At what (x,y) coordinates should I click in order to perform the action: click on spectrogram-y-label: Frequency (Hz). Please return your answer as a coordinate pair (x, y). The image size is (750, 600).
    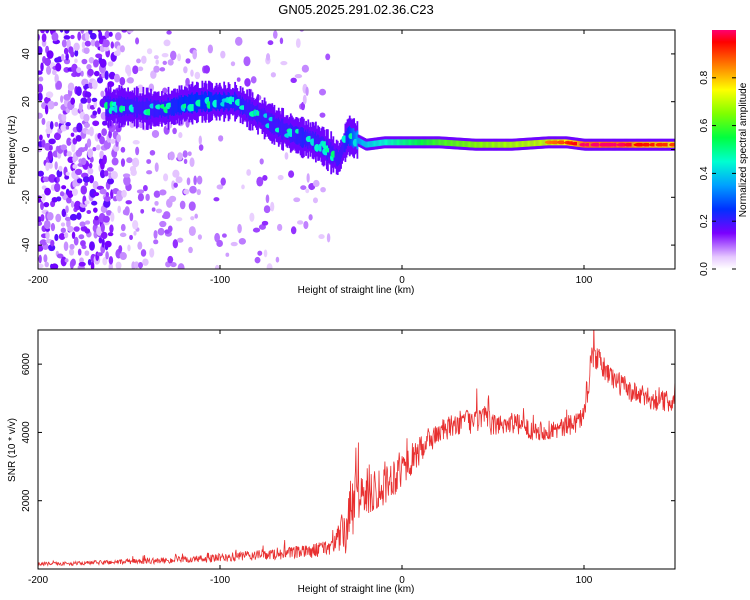
    Looking at the image, I should click on (12, 150).